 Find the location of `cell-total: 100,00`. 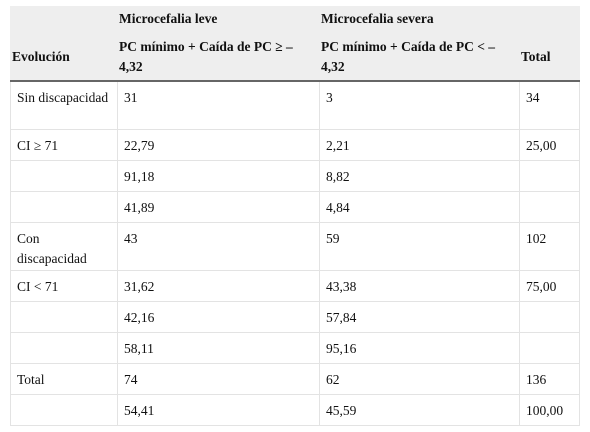

cell-total: 100,00 is located at coordinates (549, 410).